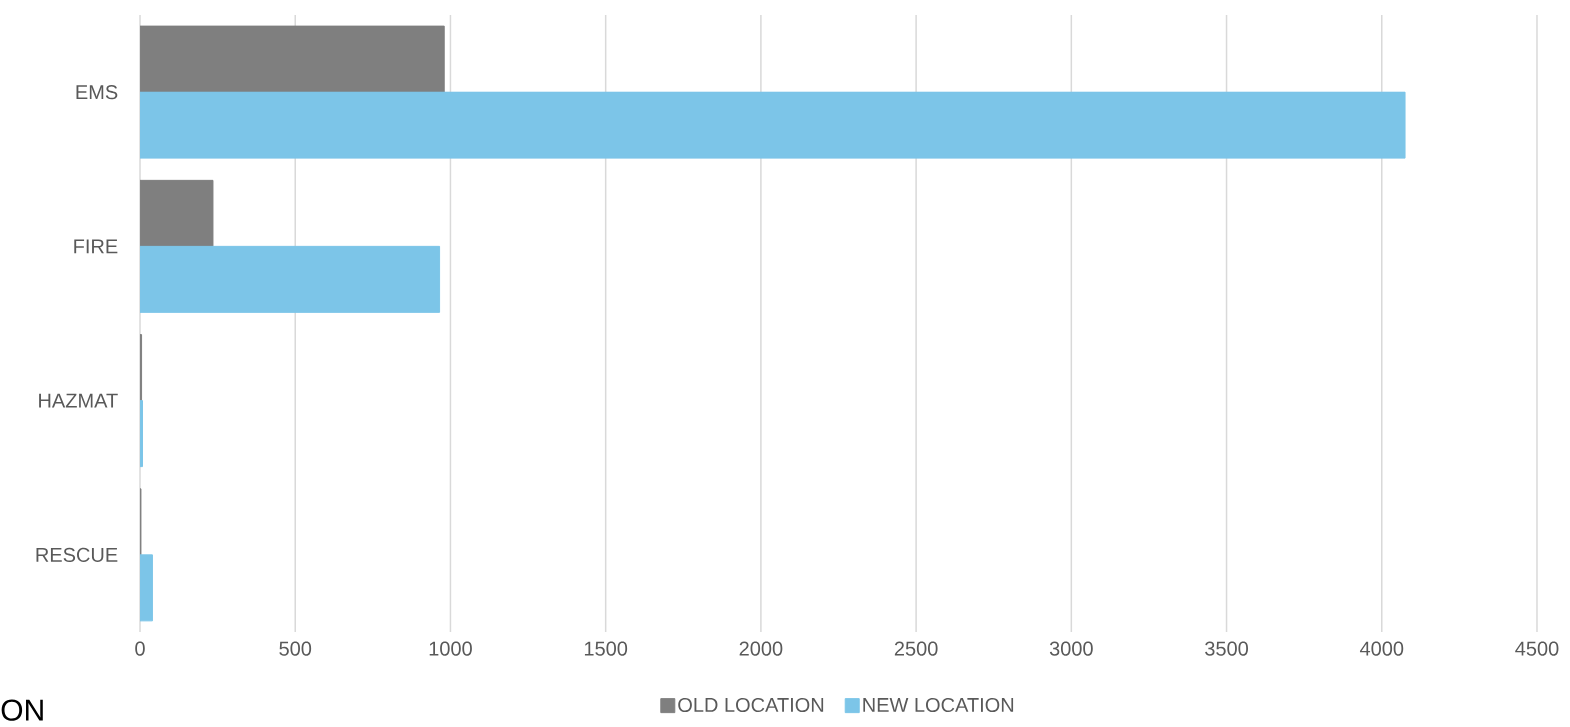 The width and height of the screenshot is (1570, 727). I want to click on x-tick-label: 0, so click(140, 648).